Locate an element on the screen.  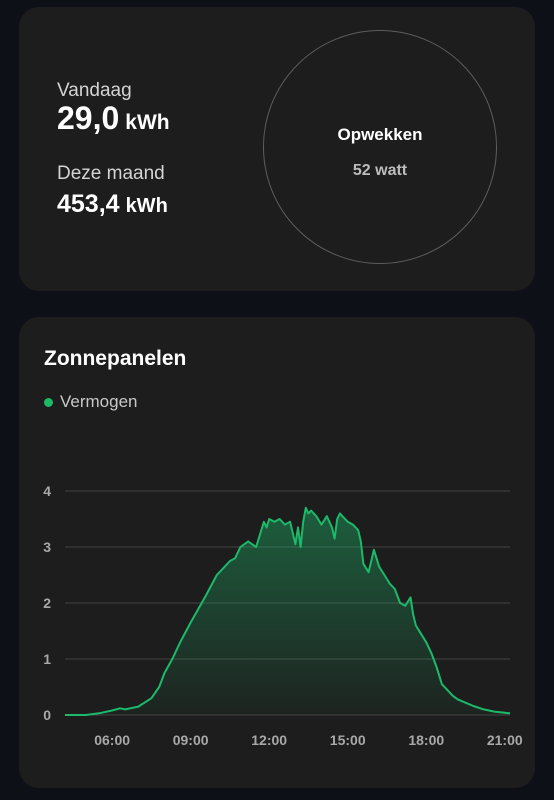
y-tick-label: 3 is located at coordinates (47, 547).